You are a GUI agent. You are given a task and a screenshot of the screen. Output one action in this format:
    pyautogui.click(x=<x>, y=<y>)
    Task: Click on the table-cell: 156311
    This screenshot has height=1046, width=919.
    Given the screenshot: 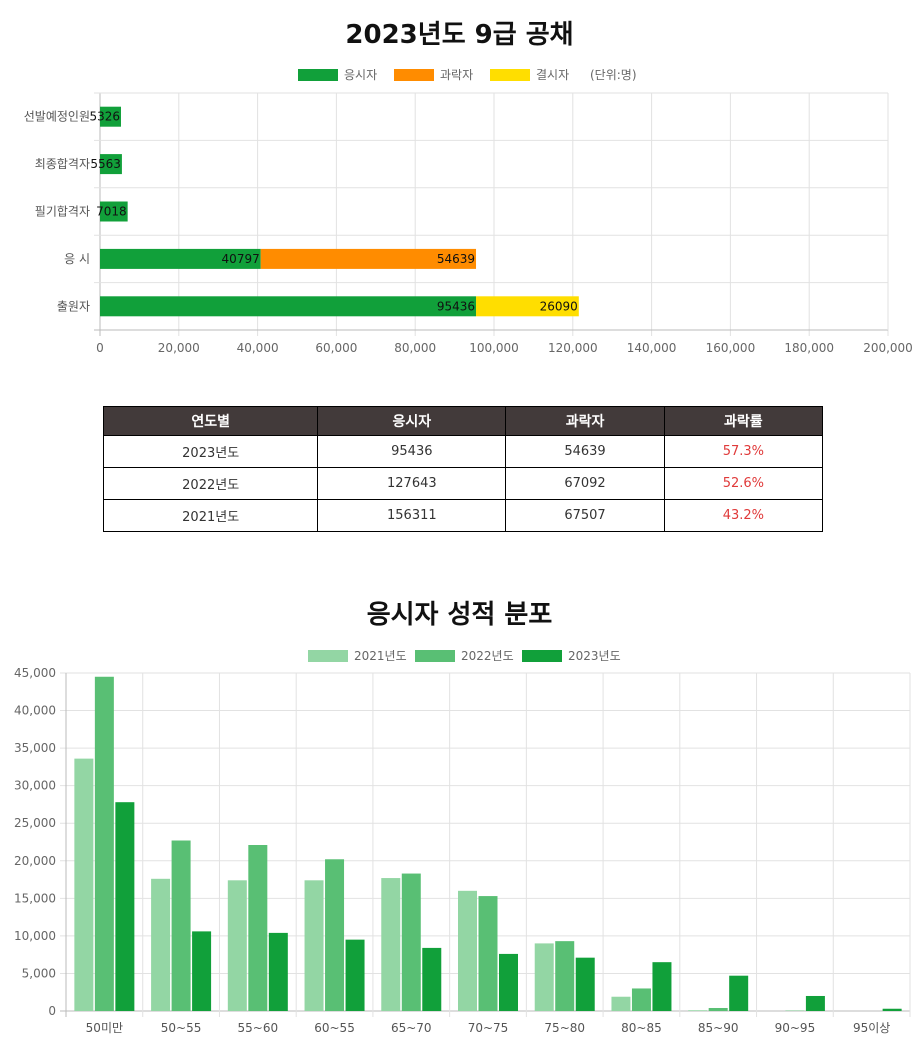 What is the action you would take?
    pyautogui.click(x=412, y=515)
    